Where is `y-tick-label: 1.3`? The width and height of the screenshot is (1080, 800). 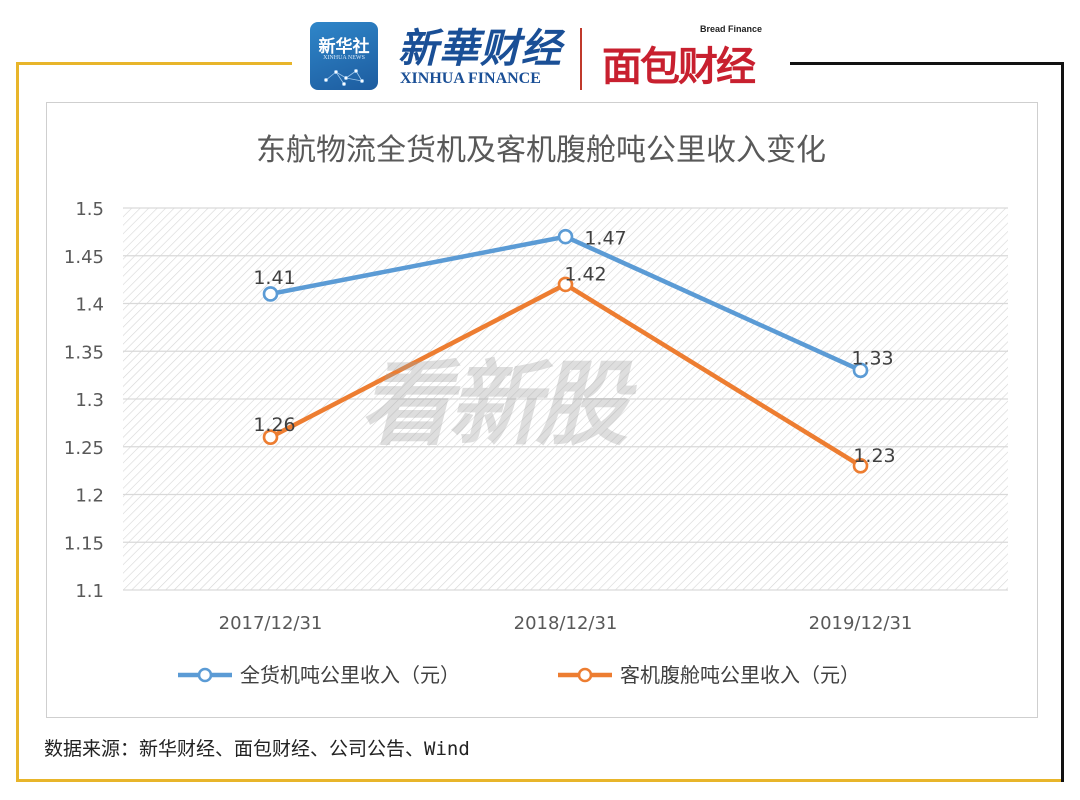 y-tick-label: 1.3 is located at coordinates (89, 400).